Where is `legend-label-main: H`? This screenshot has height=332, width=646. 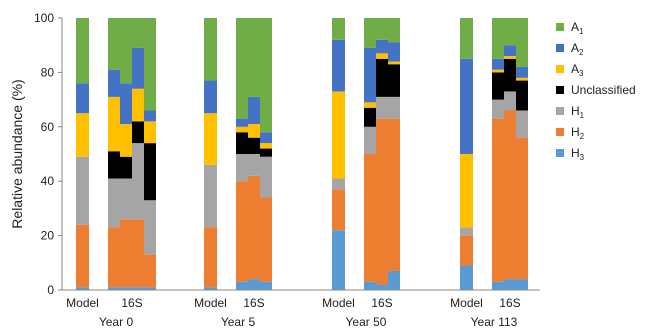
legend-label-main: H is located at coordinates (575, 111).